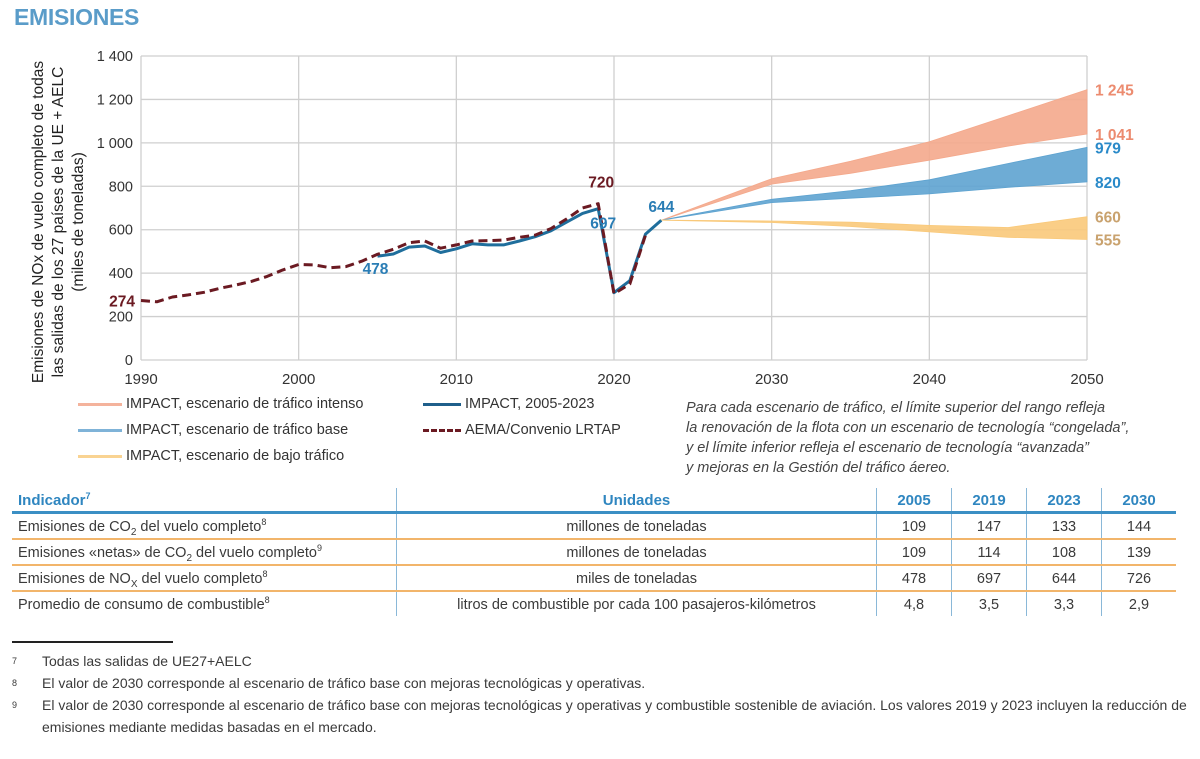 Image resolution: width=1200 pixels, height=759 pixels. What do you see at coordinates (456, 379) in the screenshot?
I see `x-tick-label: 2010` at bounding box center [456, 379].